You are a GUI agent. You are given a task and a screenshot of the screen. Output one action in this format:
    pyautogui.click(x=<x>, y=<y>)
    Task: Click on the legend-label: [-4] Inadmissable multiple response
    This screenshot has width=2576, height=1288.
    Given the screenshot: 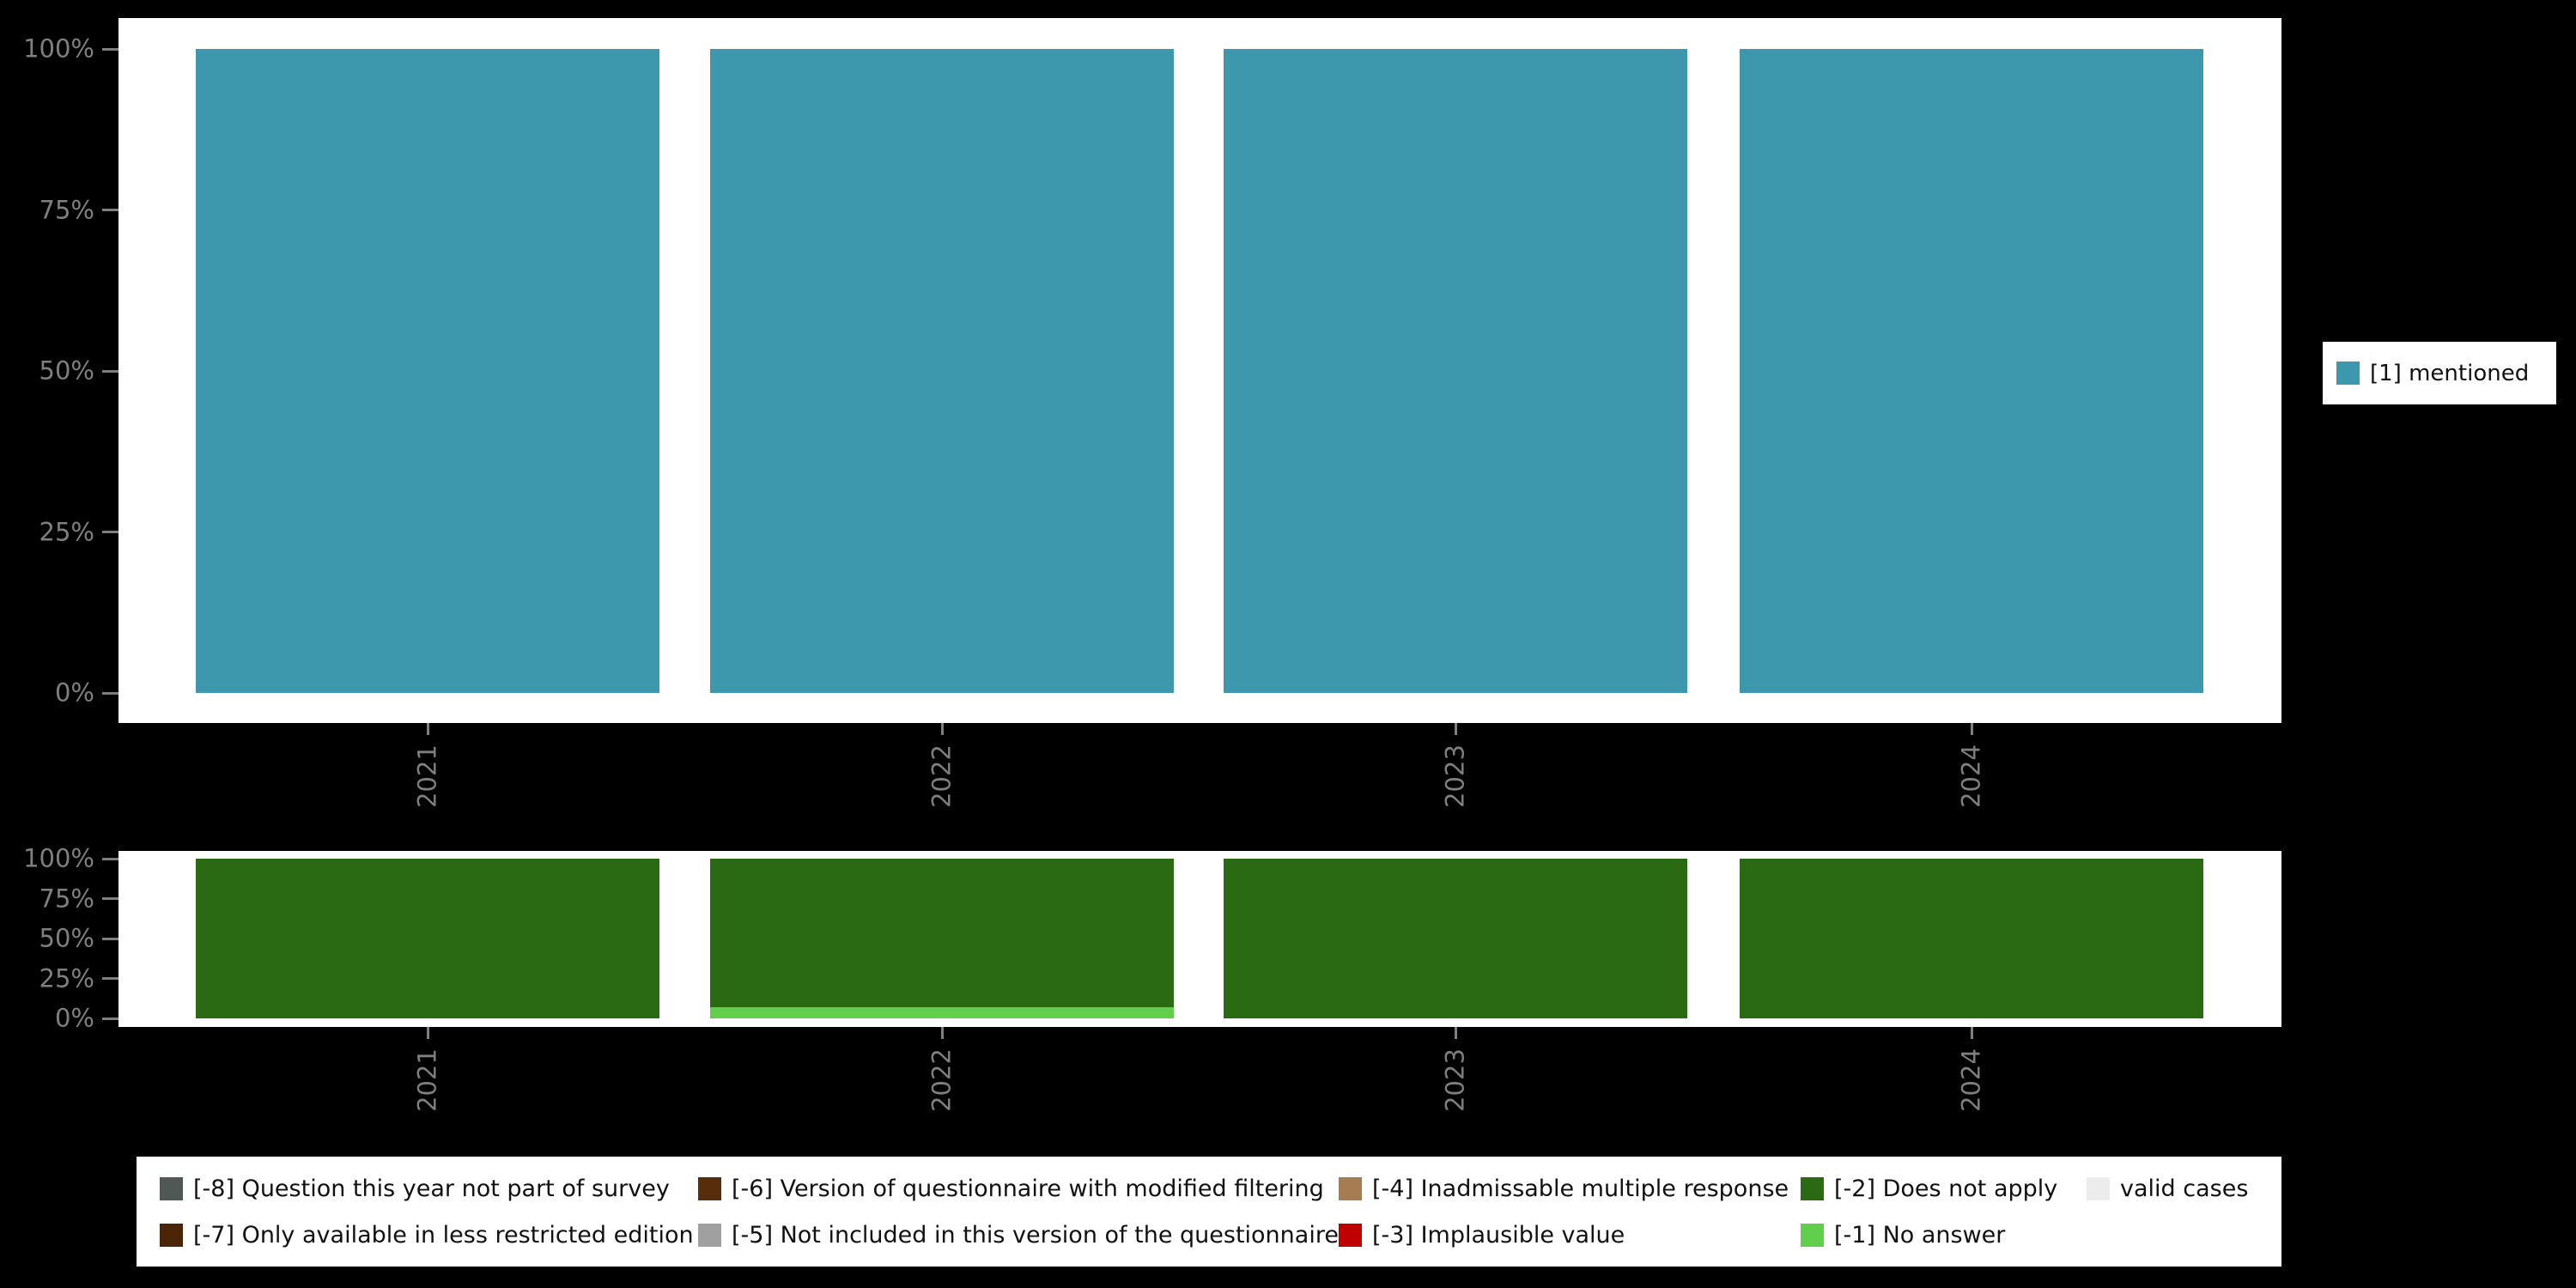 What is the action you would take?
    pyautogui.click(x=1580, y=1188)
    